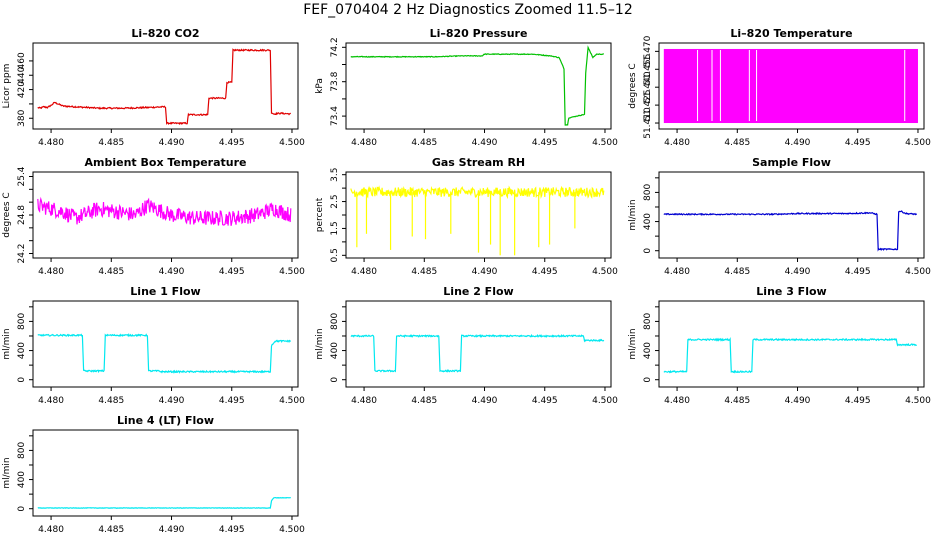 Image resolution: width=936 pixels, height=540 pixels. Describe the element at coordinates (22, 117) in the screenshot. I see `y-tick-label: 380` at that location.